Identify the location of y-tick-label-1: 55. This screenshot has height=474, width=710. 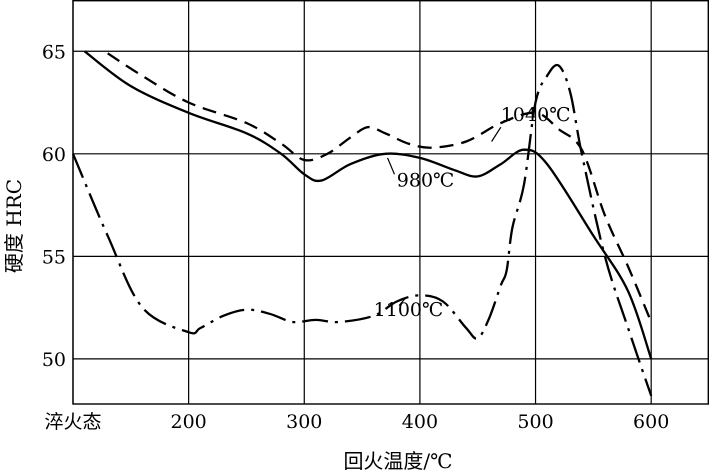
(54, 257).